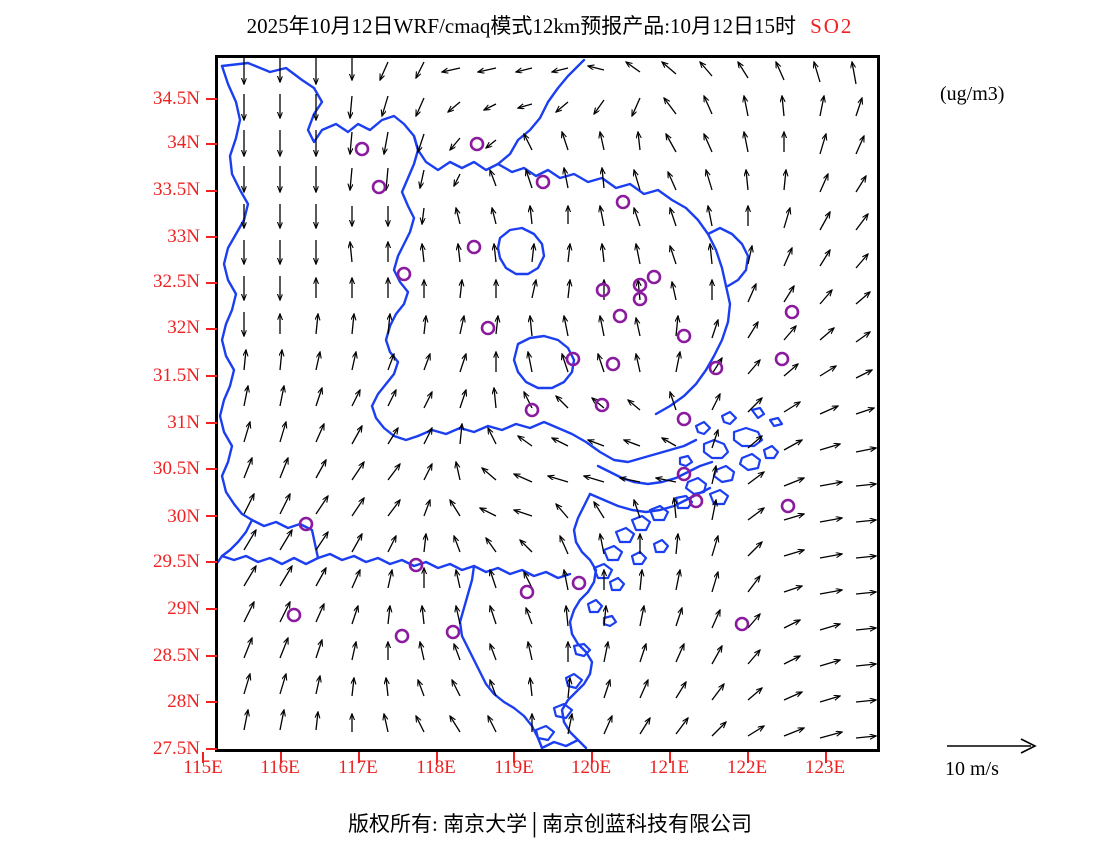  Describe the element at coordinates (514, 767) in the screenshot. I see `x-tick-label: 119E` at that location.